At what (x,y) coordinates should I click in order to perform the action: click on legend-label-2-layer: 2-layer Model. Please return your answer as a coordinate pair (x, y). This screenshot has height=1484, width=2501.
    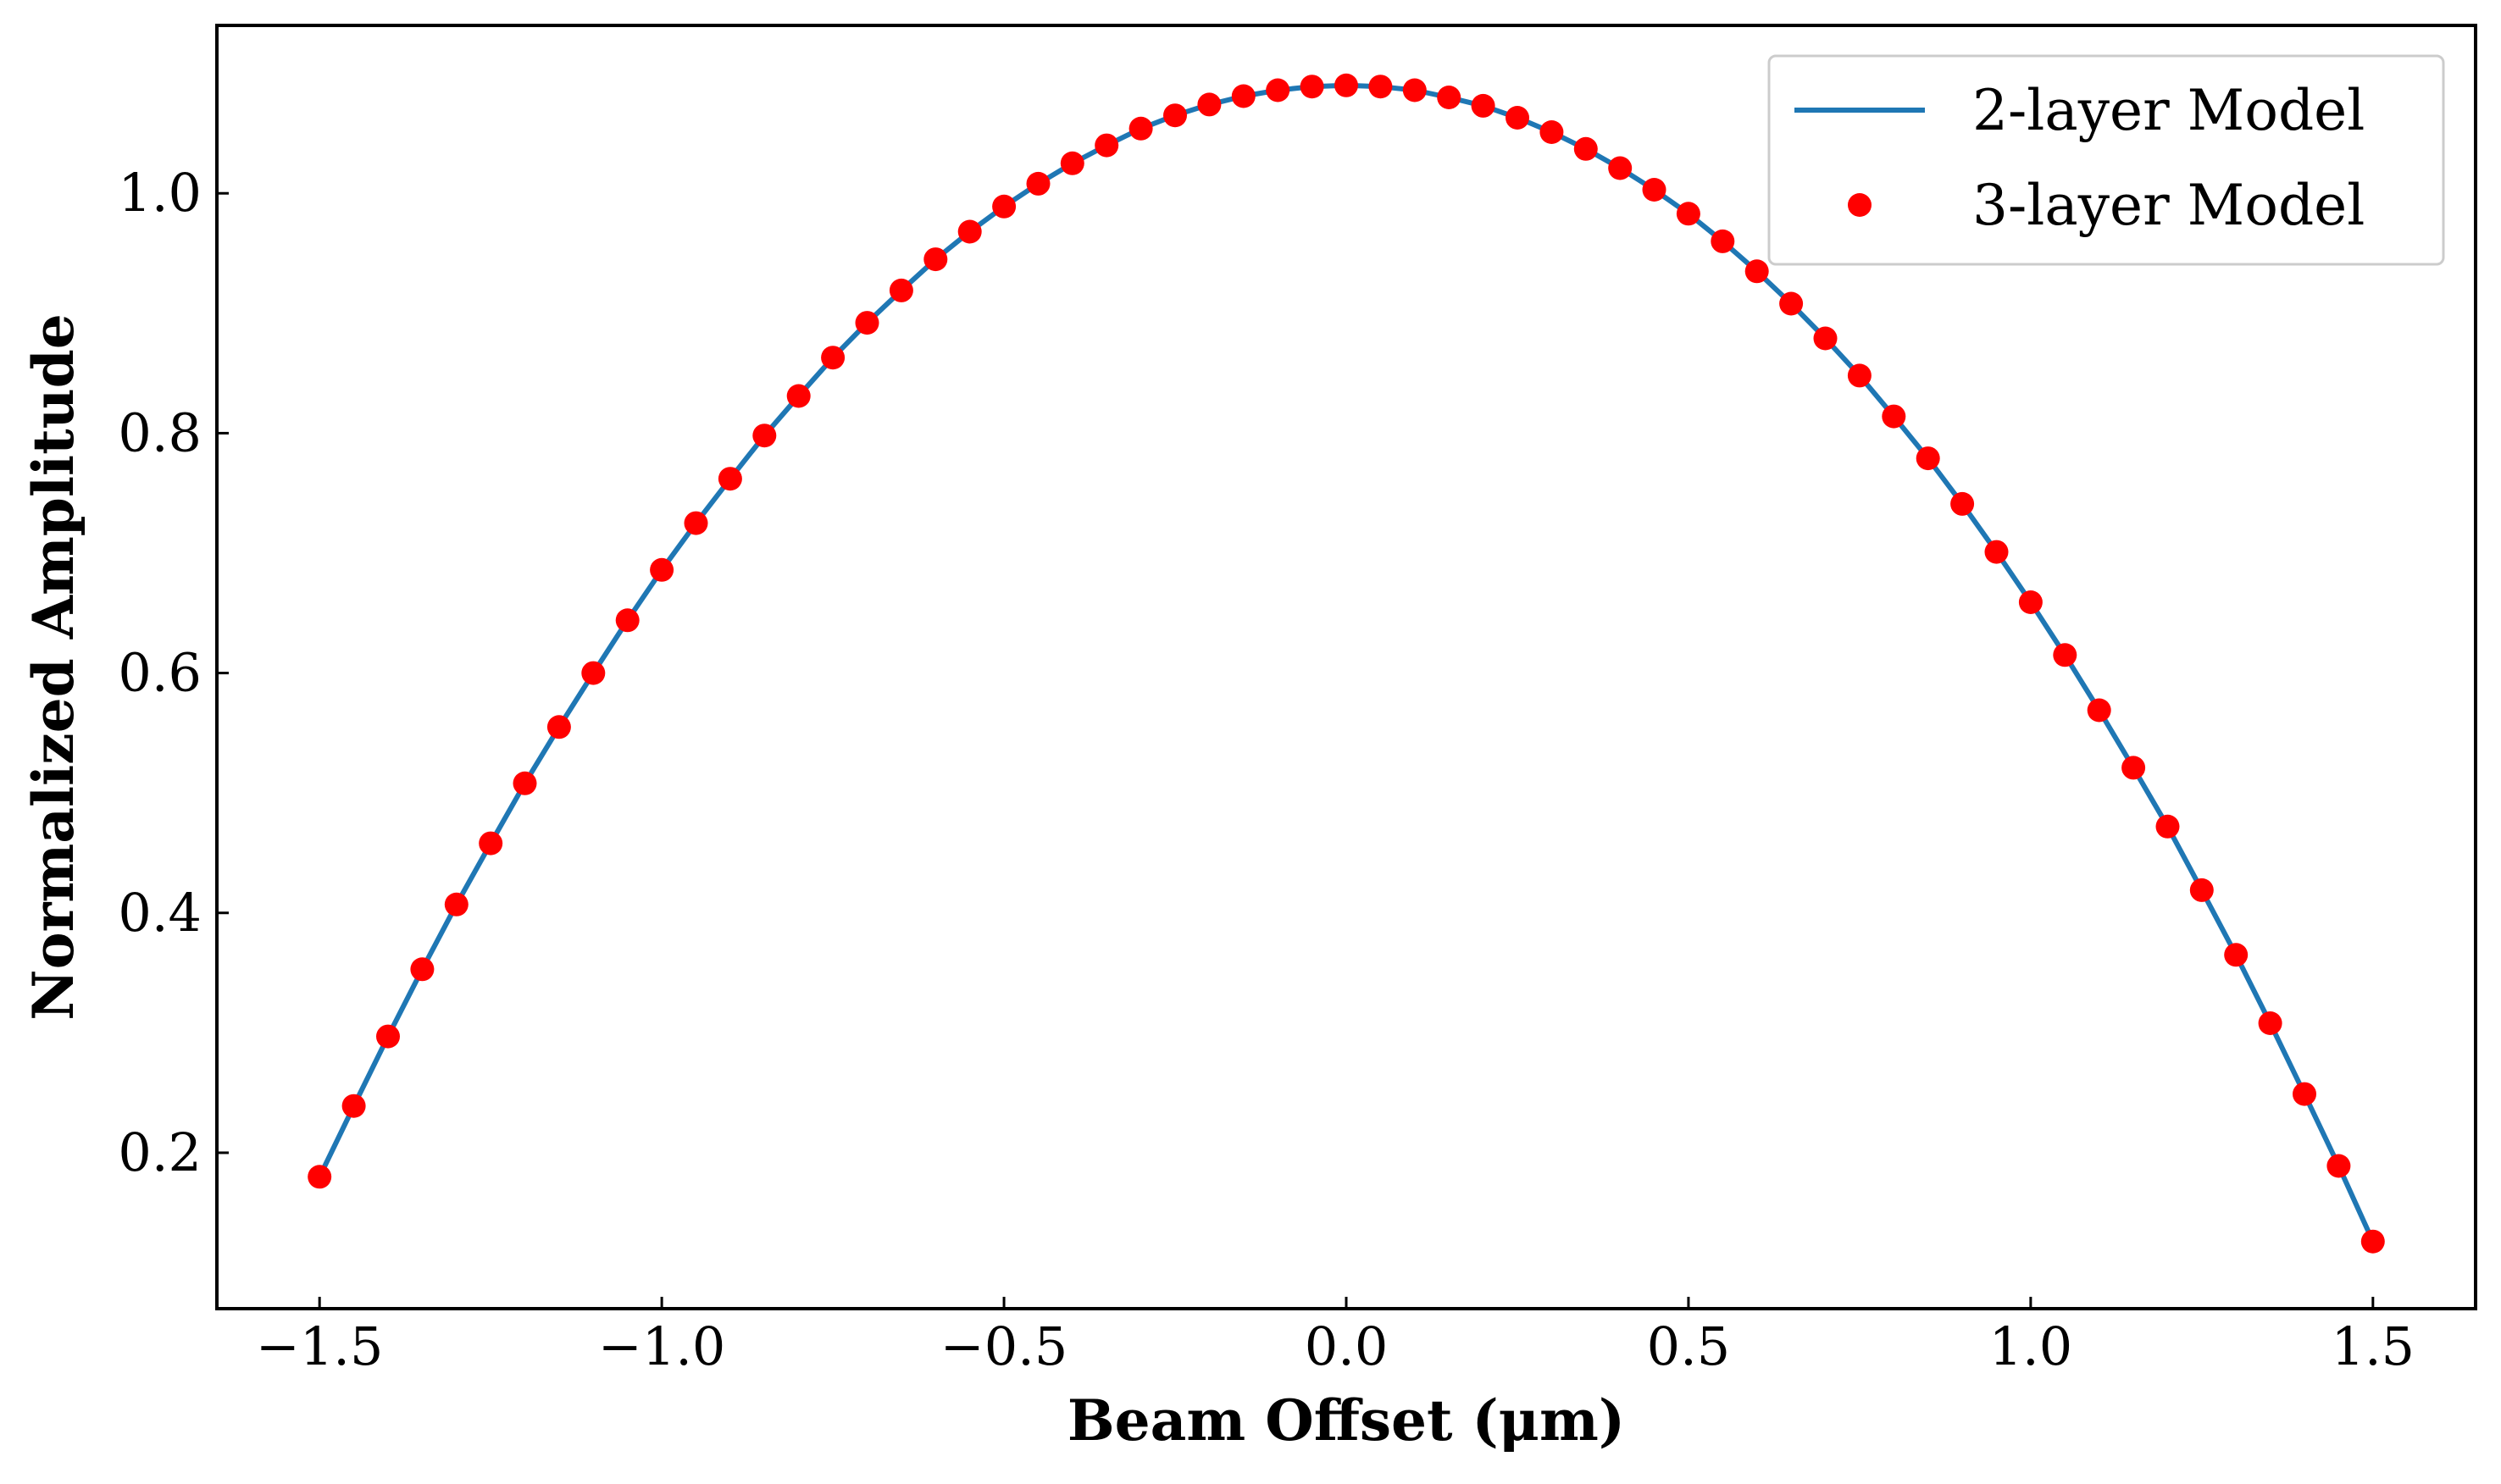
    Looking at the image, I should click on (2168, 110).